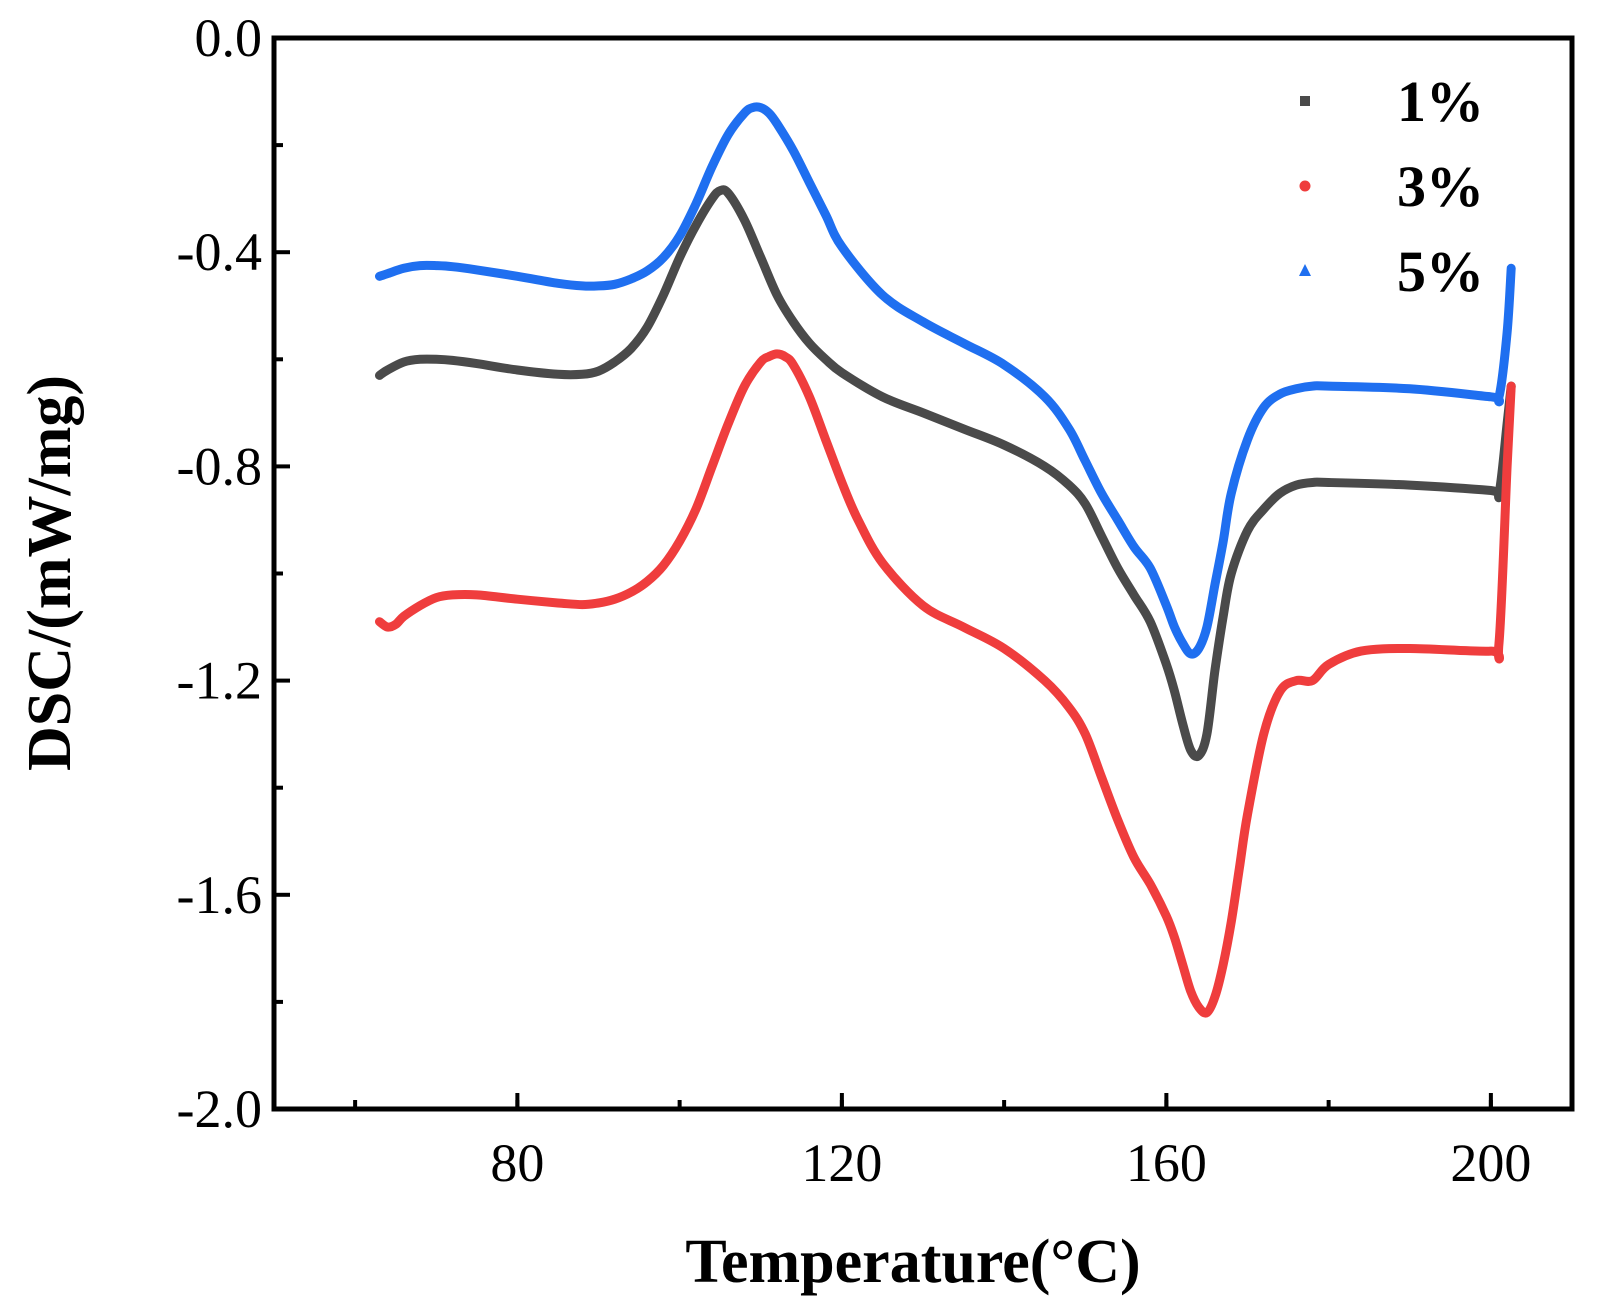  What do you see at coordinates (517, 1163) in the screenshot?
I see `x-tick-label: 80` at bounding box center [517, 1163].